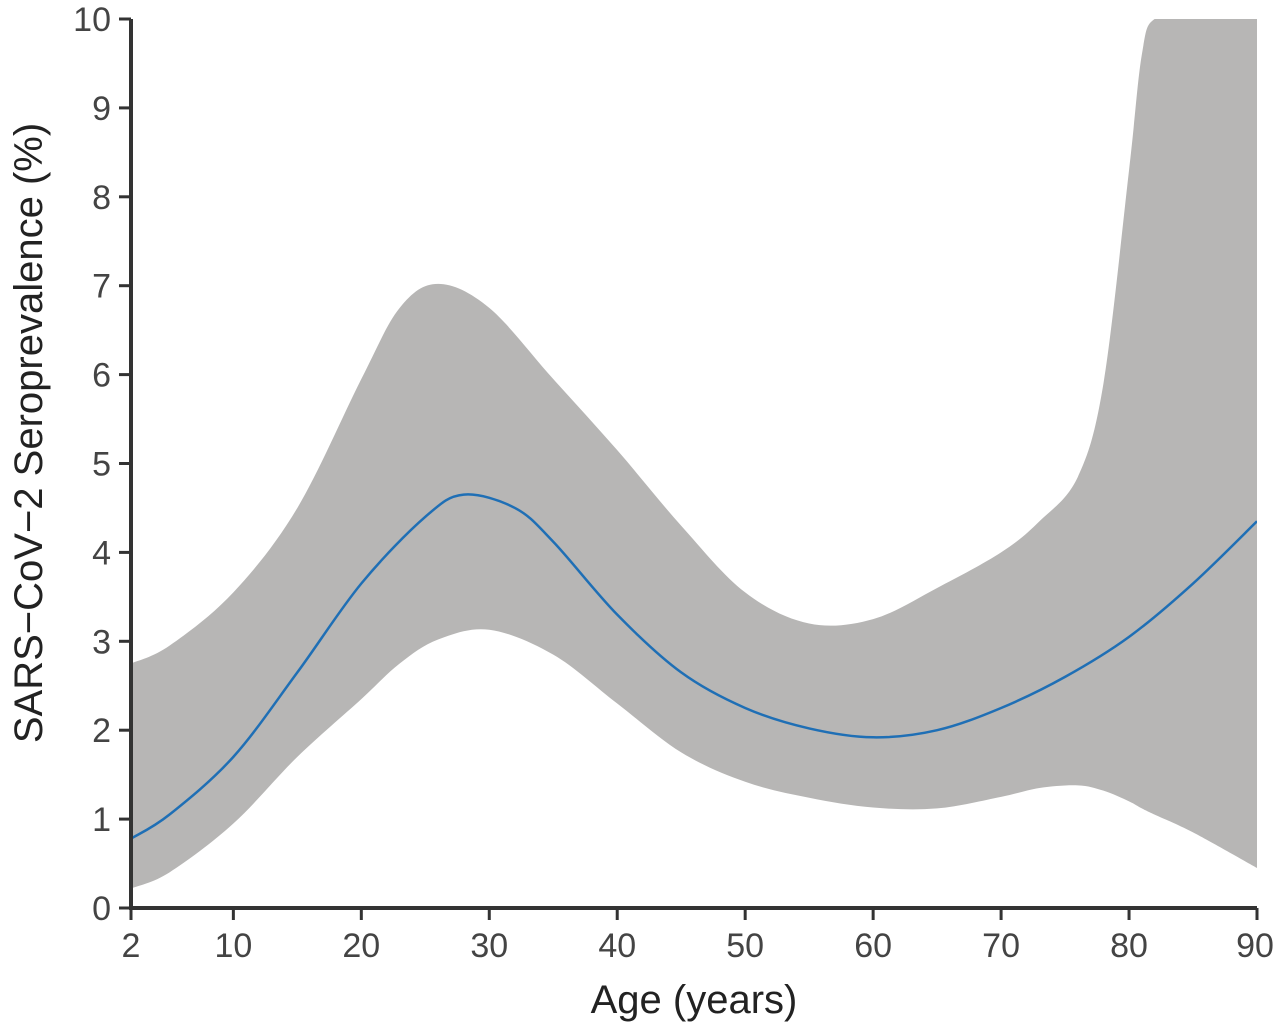  Describe the element at coordinates (101, 731) in the screenshot. I see `y-tick-label: 2` at that location.